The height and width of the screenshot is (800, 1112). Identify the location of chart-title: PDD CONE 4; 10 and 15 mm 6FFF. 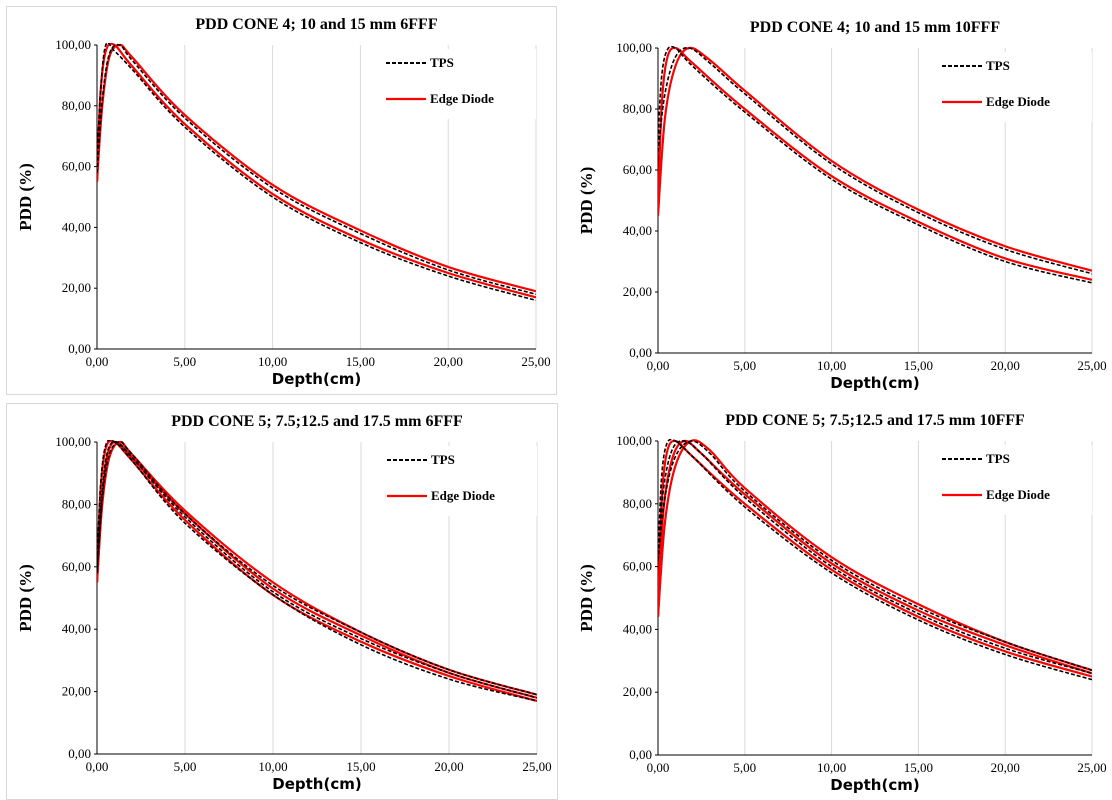
(316, 24).